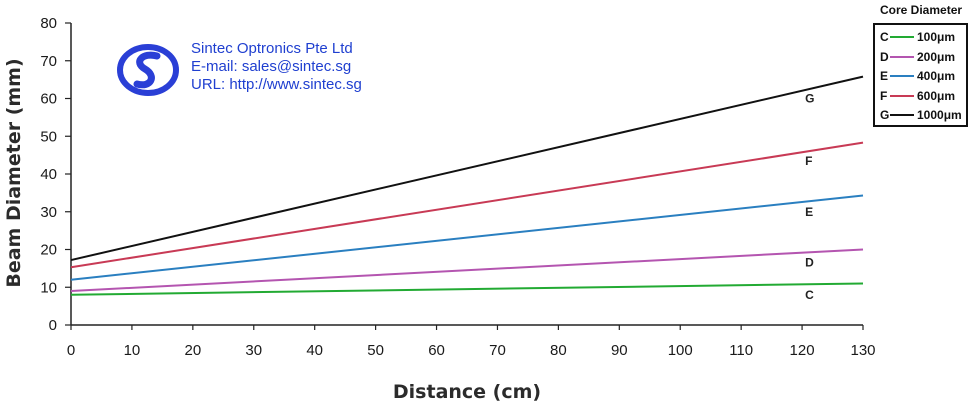 The height and width of the screenshot is (406, 974). I want to click on x-tick-label: 120, so click(802, 350).